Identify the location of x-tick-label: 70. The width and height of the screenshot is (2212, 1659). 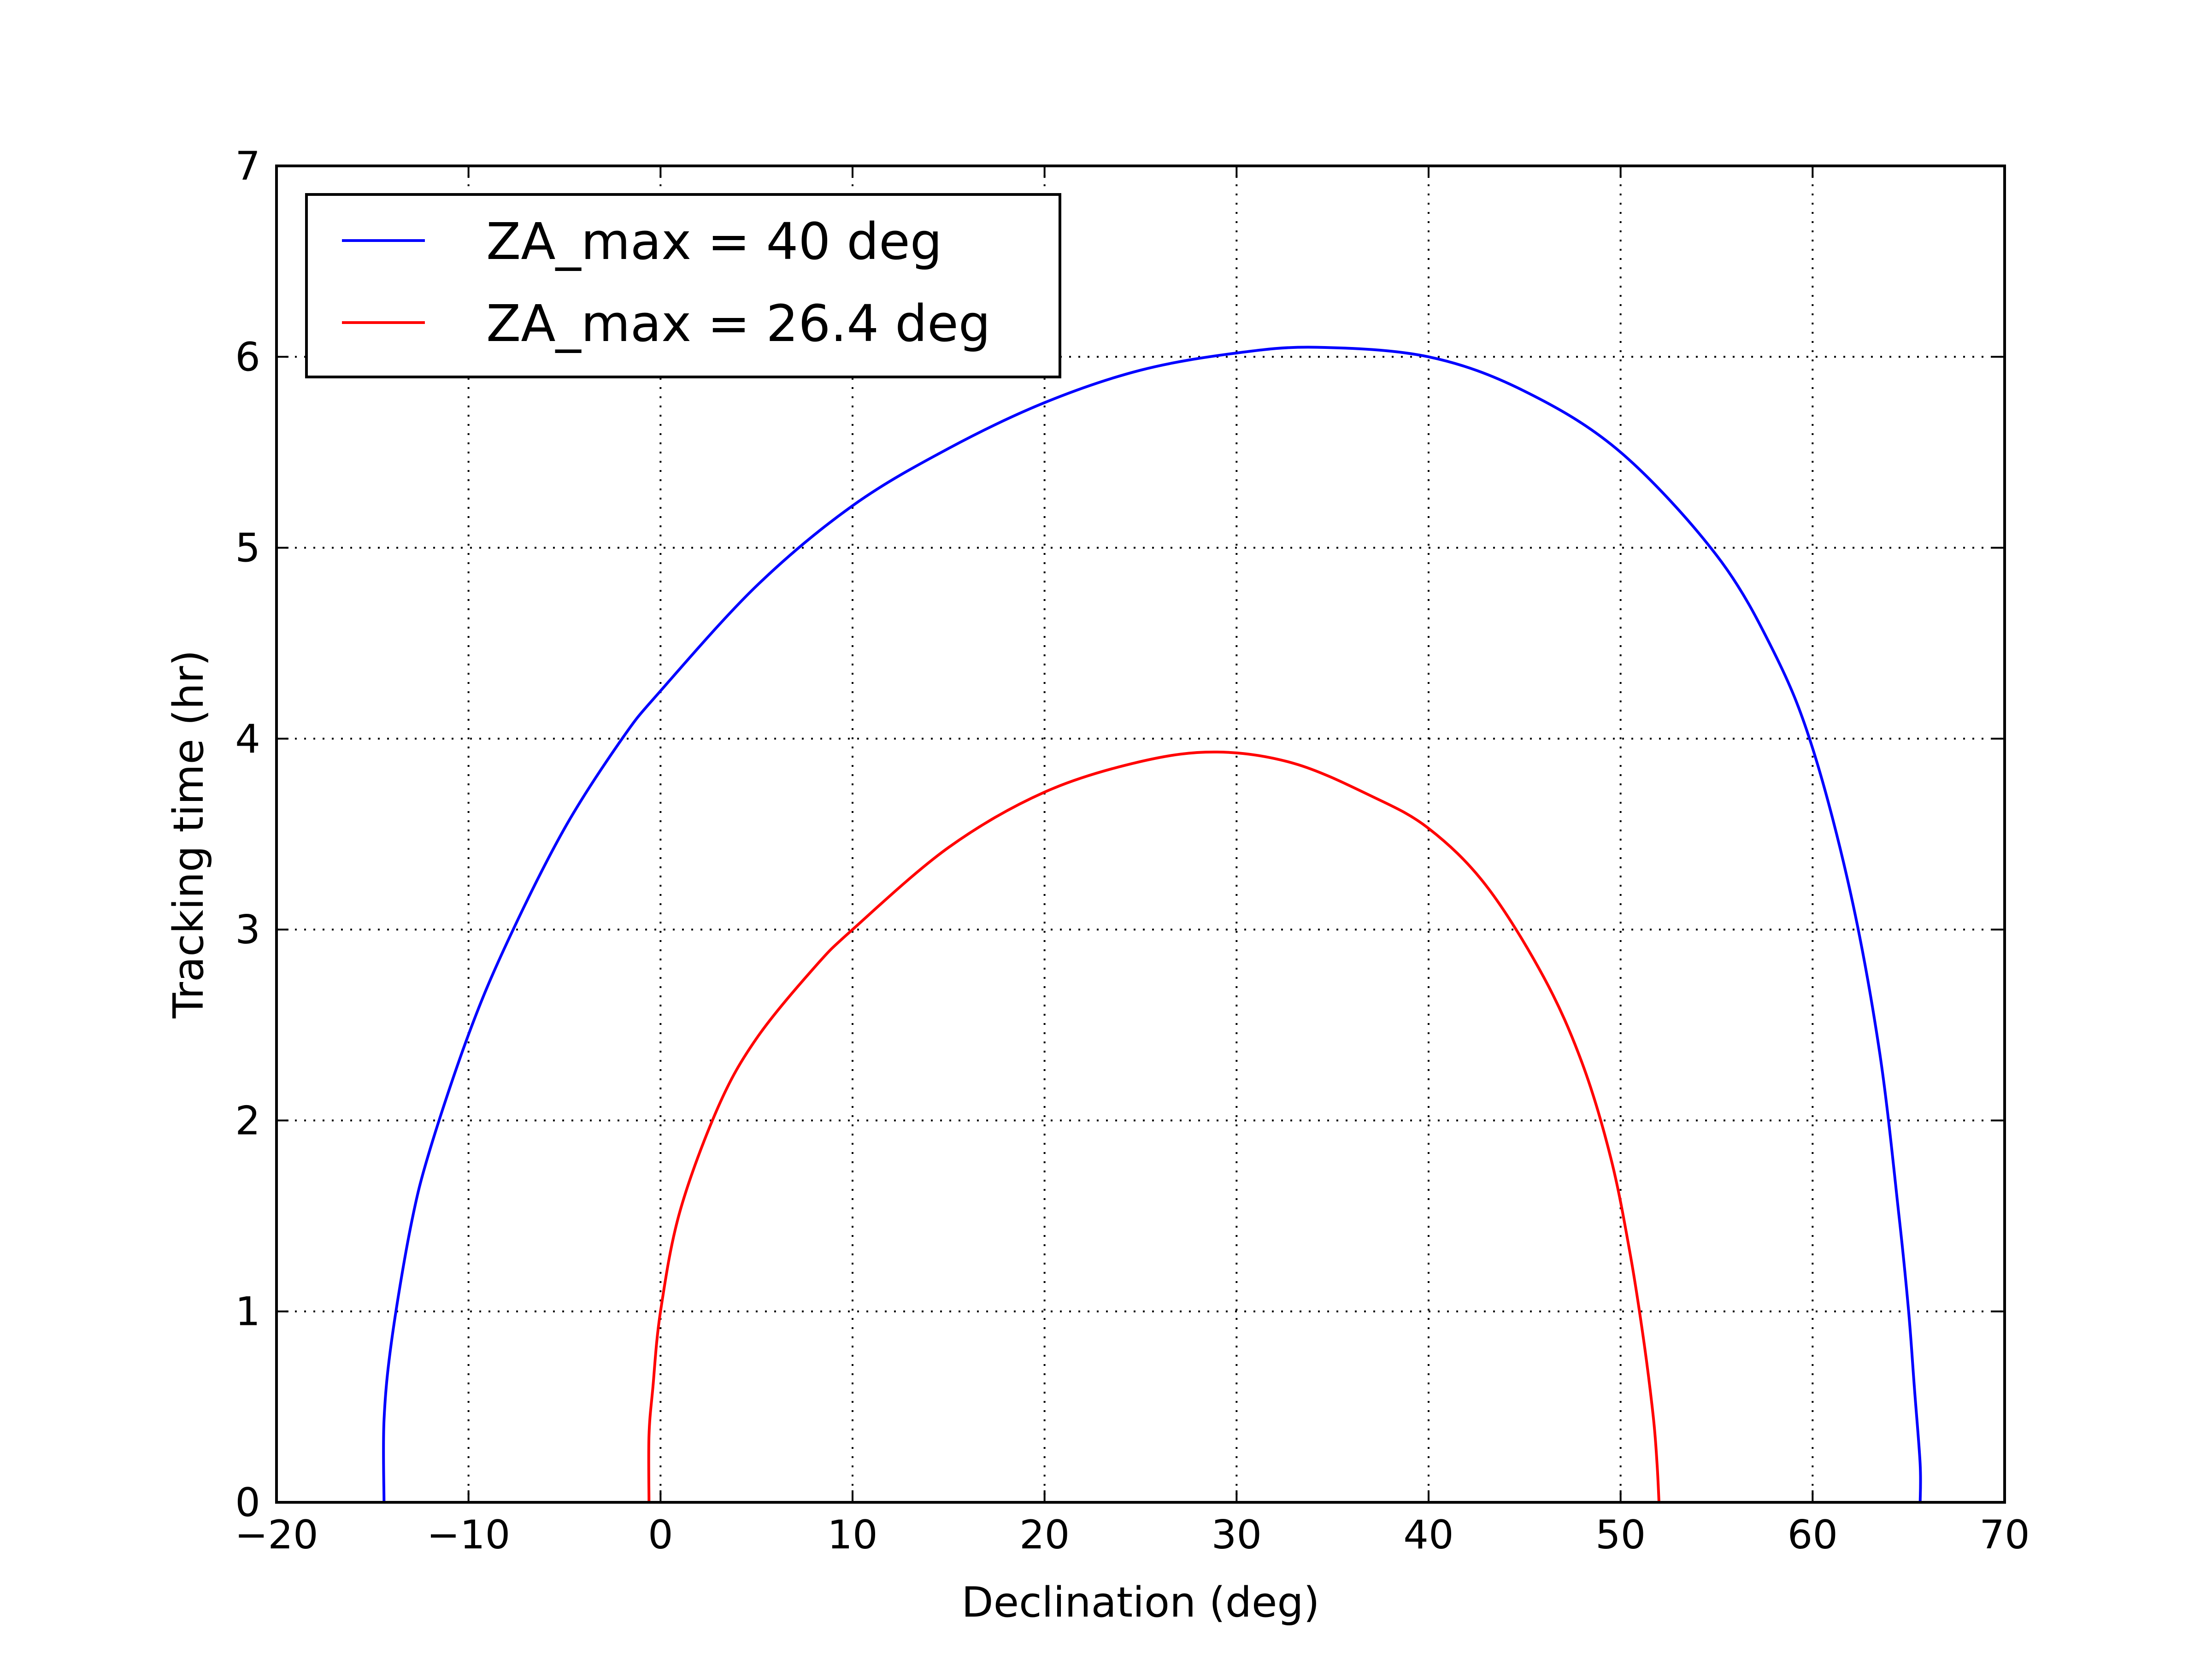
(2004, 1535).